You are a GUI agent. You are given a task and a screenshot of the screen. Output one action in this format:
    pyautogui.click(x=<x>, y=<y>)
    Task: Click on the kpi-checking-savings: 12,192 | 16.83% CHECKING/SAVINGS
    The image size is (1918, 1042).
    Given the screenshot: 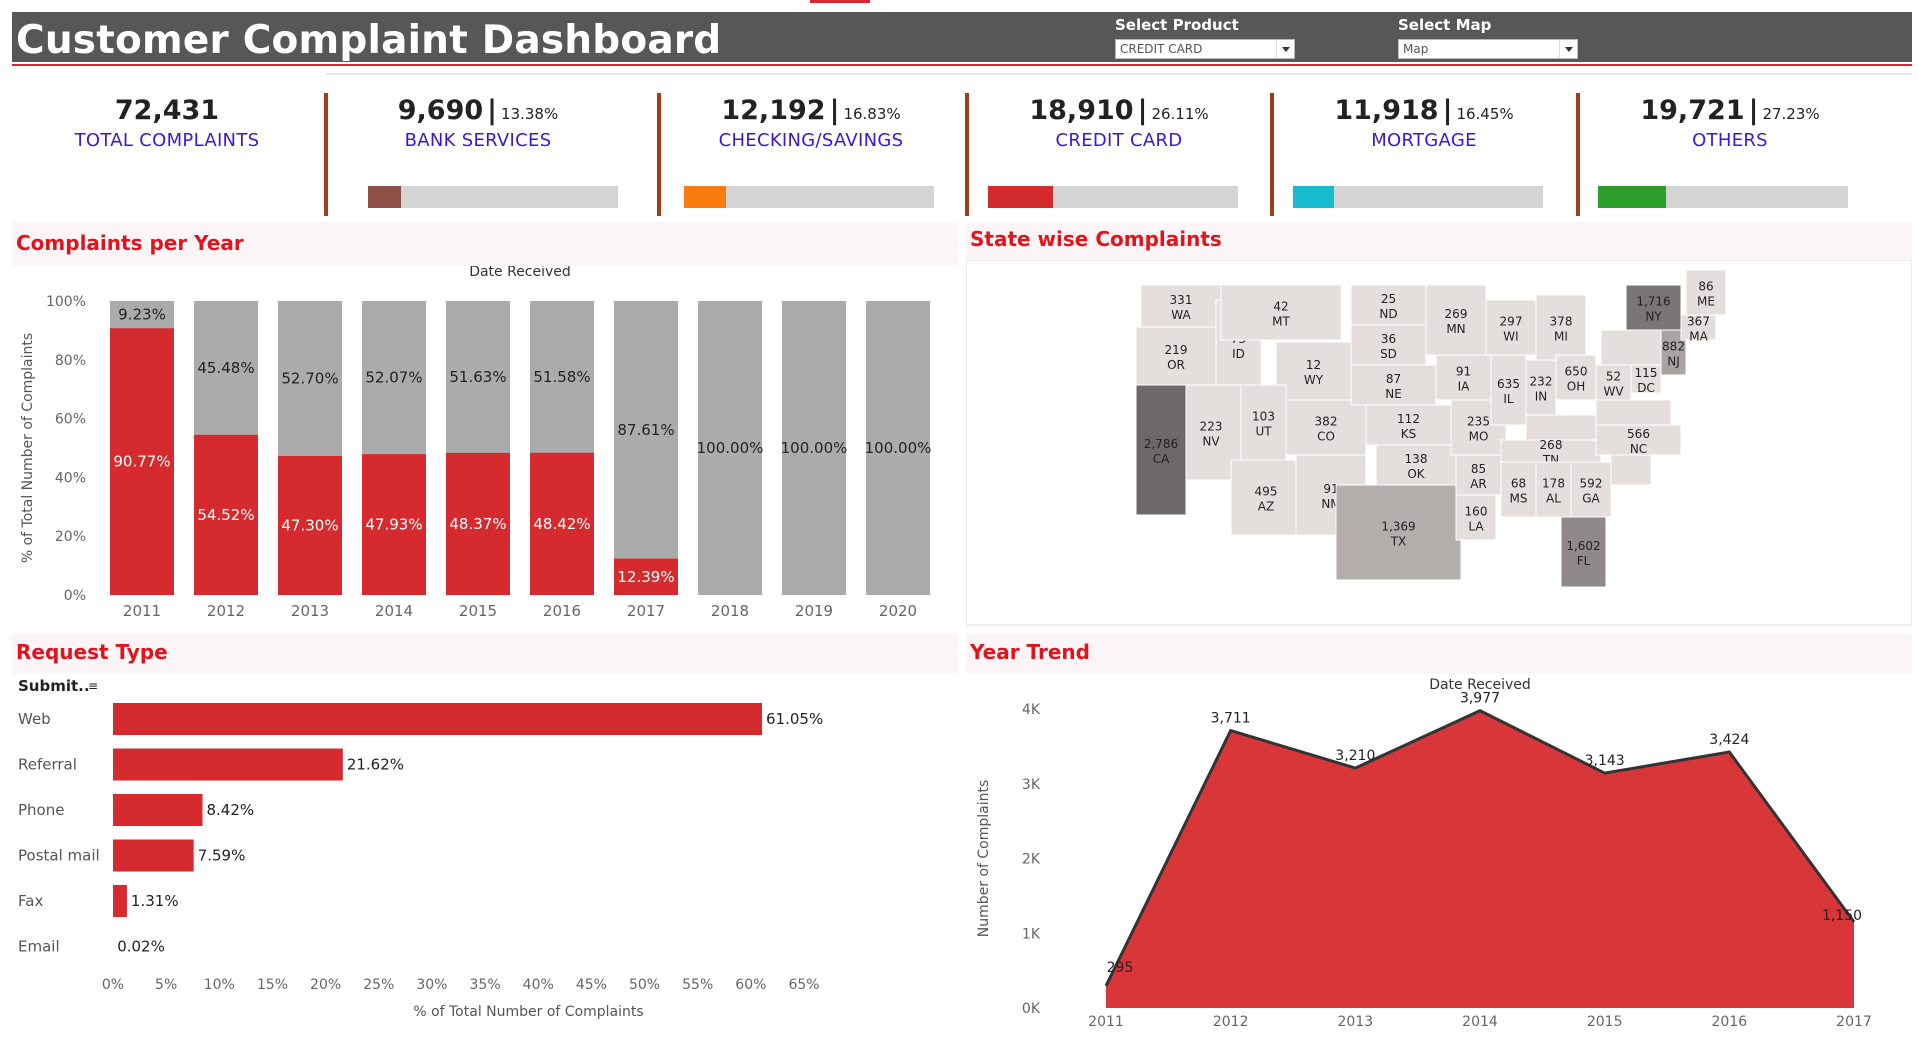 What is the action you would take?
    pyautogui.click(x=811, y=147)
    